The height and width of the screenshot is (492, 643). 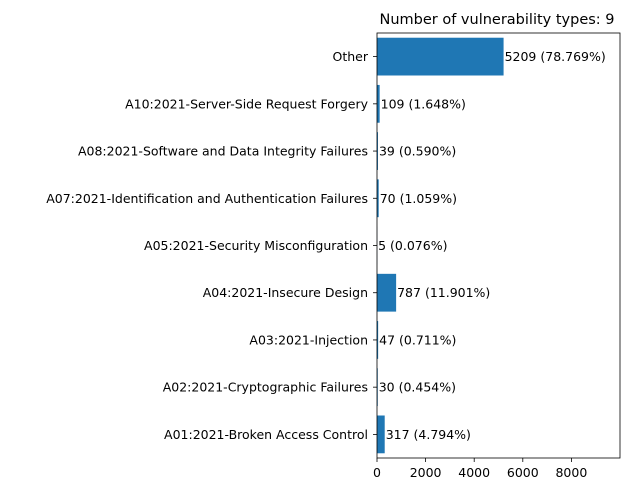 I want to click on chart-title: Number of vulnerability types: 9, so click(x=496, y=20).